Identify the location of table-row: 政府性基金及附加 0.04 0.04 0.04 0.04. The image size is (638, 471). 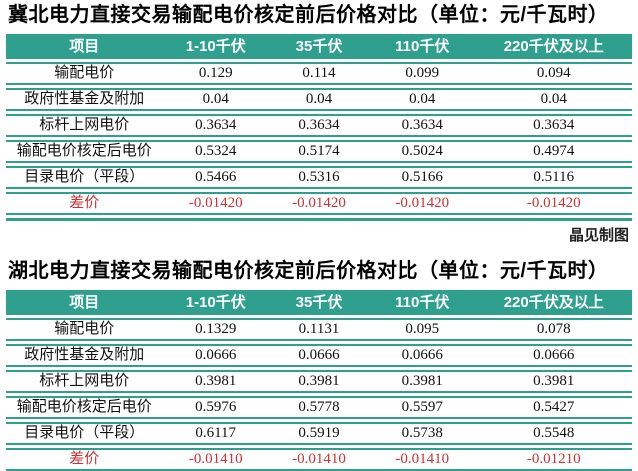
(319, 99).